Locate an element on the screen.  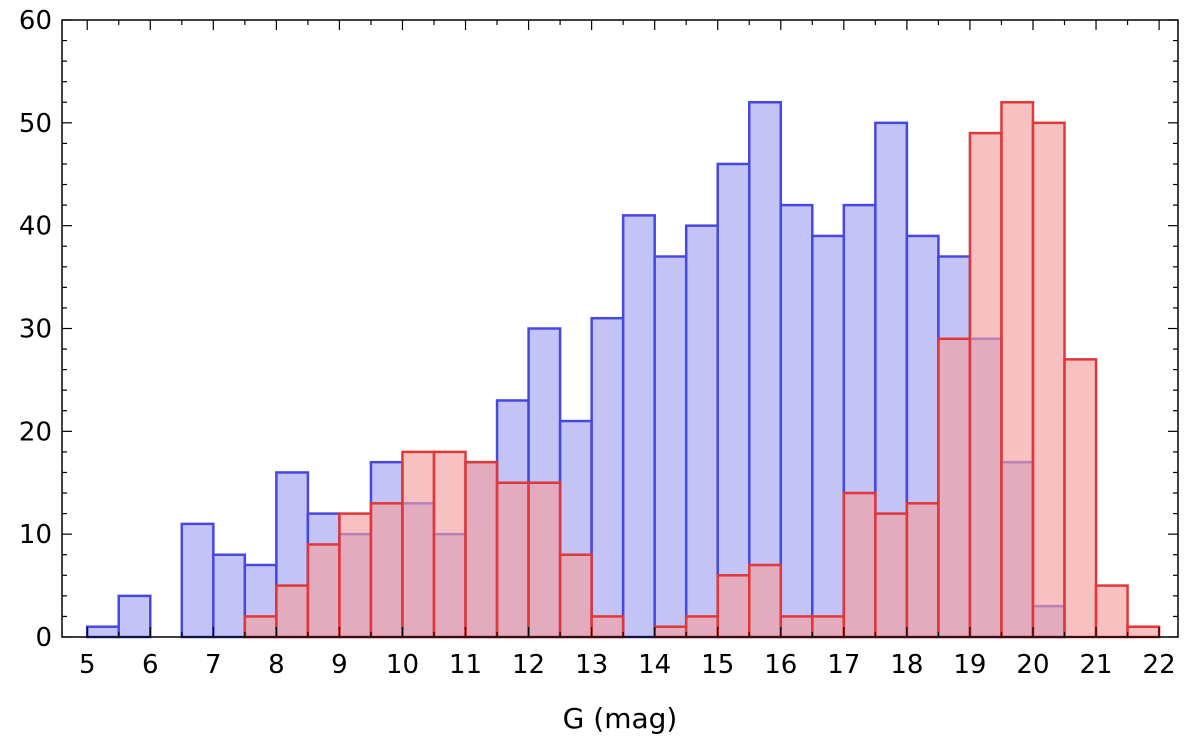
x-tick-label-9: 9 is located at coordinates (339, 665).